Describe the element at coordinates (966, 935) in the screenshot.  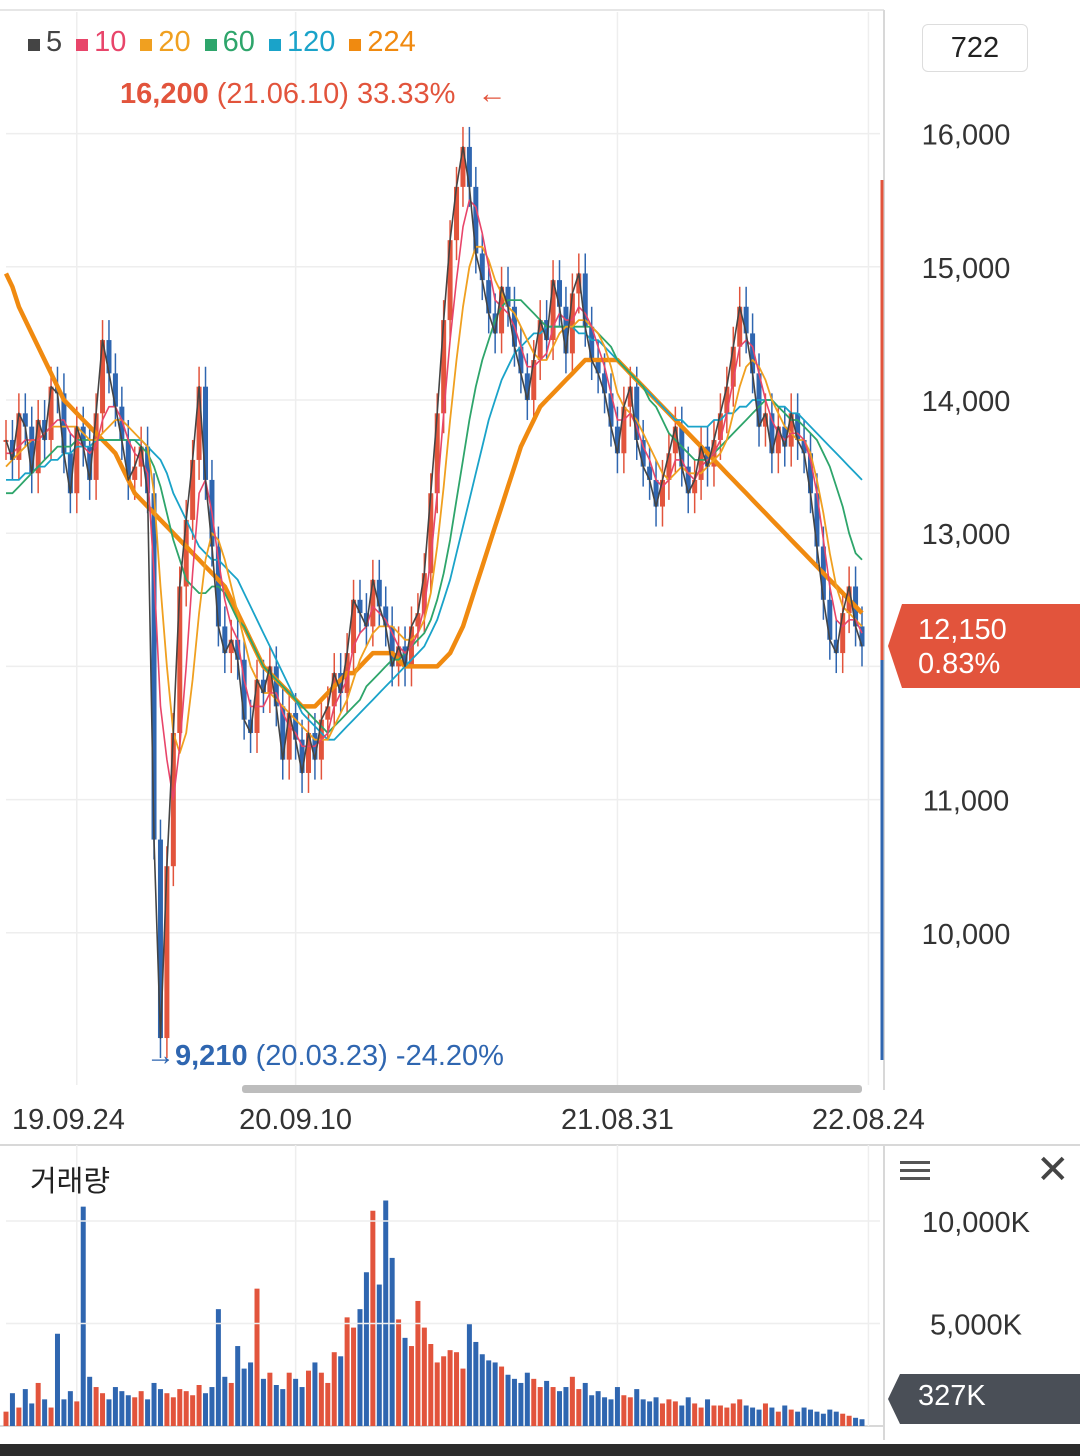
I see `y-tick-label: 10,000` at that location.